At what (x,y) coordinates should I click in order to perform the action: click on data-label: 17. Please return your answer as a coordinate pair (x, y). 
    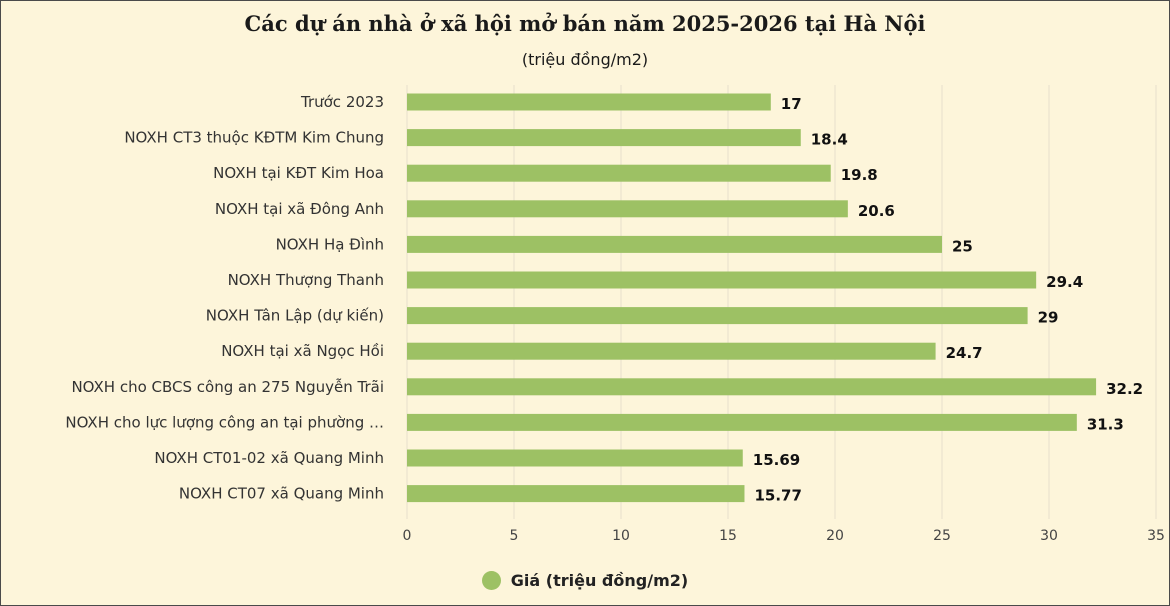
    Looking at the image, I should click on (791, 104).